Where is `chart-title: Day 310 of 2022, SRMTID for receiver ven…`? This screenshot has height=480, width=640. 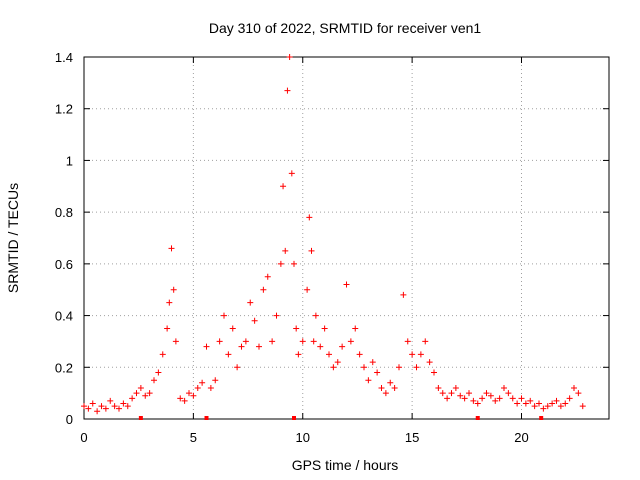 chart-title: Day 310 of 2022, SRMTID for receiver ven… is located at coordinates (345, 28).